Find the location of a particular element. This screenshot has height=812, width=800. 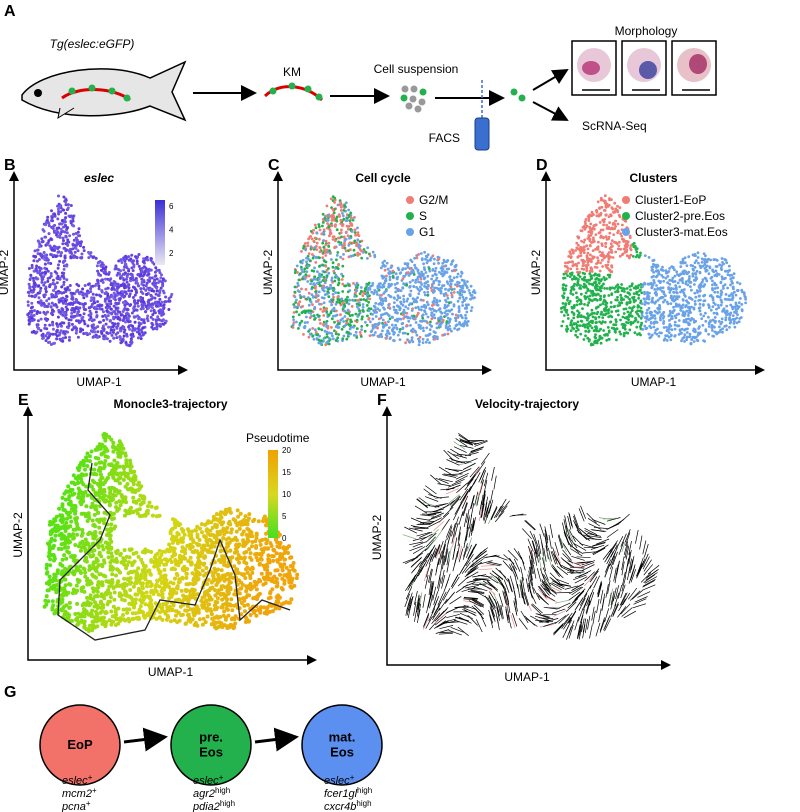

suspension-cells is located at coordinates (413, 99).